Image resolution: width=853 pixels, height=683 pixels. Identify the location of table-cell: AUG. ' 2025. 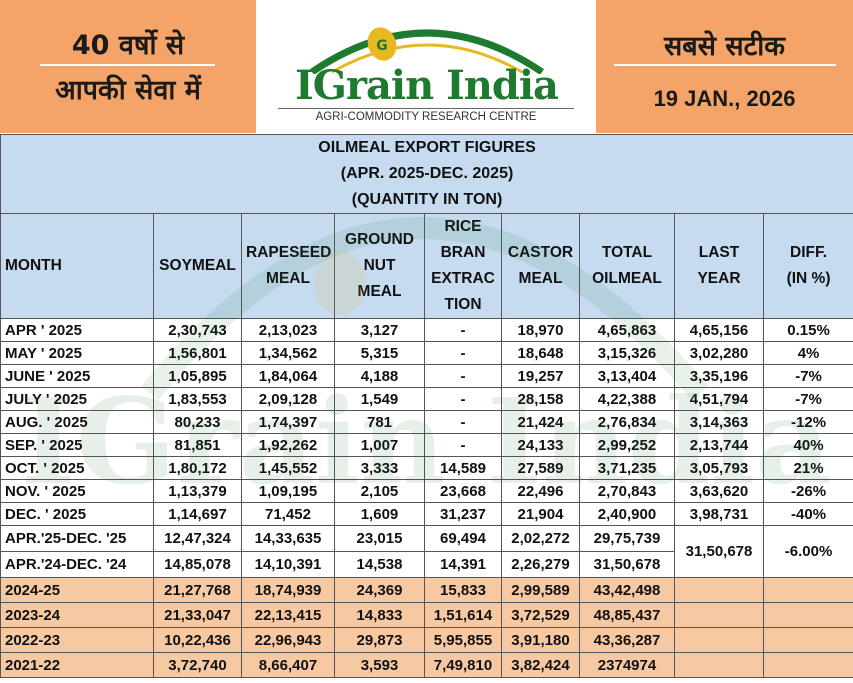
(77, 422).